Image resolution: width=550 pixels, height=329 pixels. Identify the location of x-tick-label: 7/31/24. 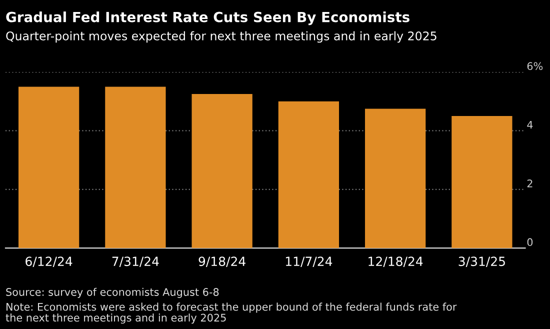
(135, 262).